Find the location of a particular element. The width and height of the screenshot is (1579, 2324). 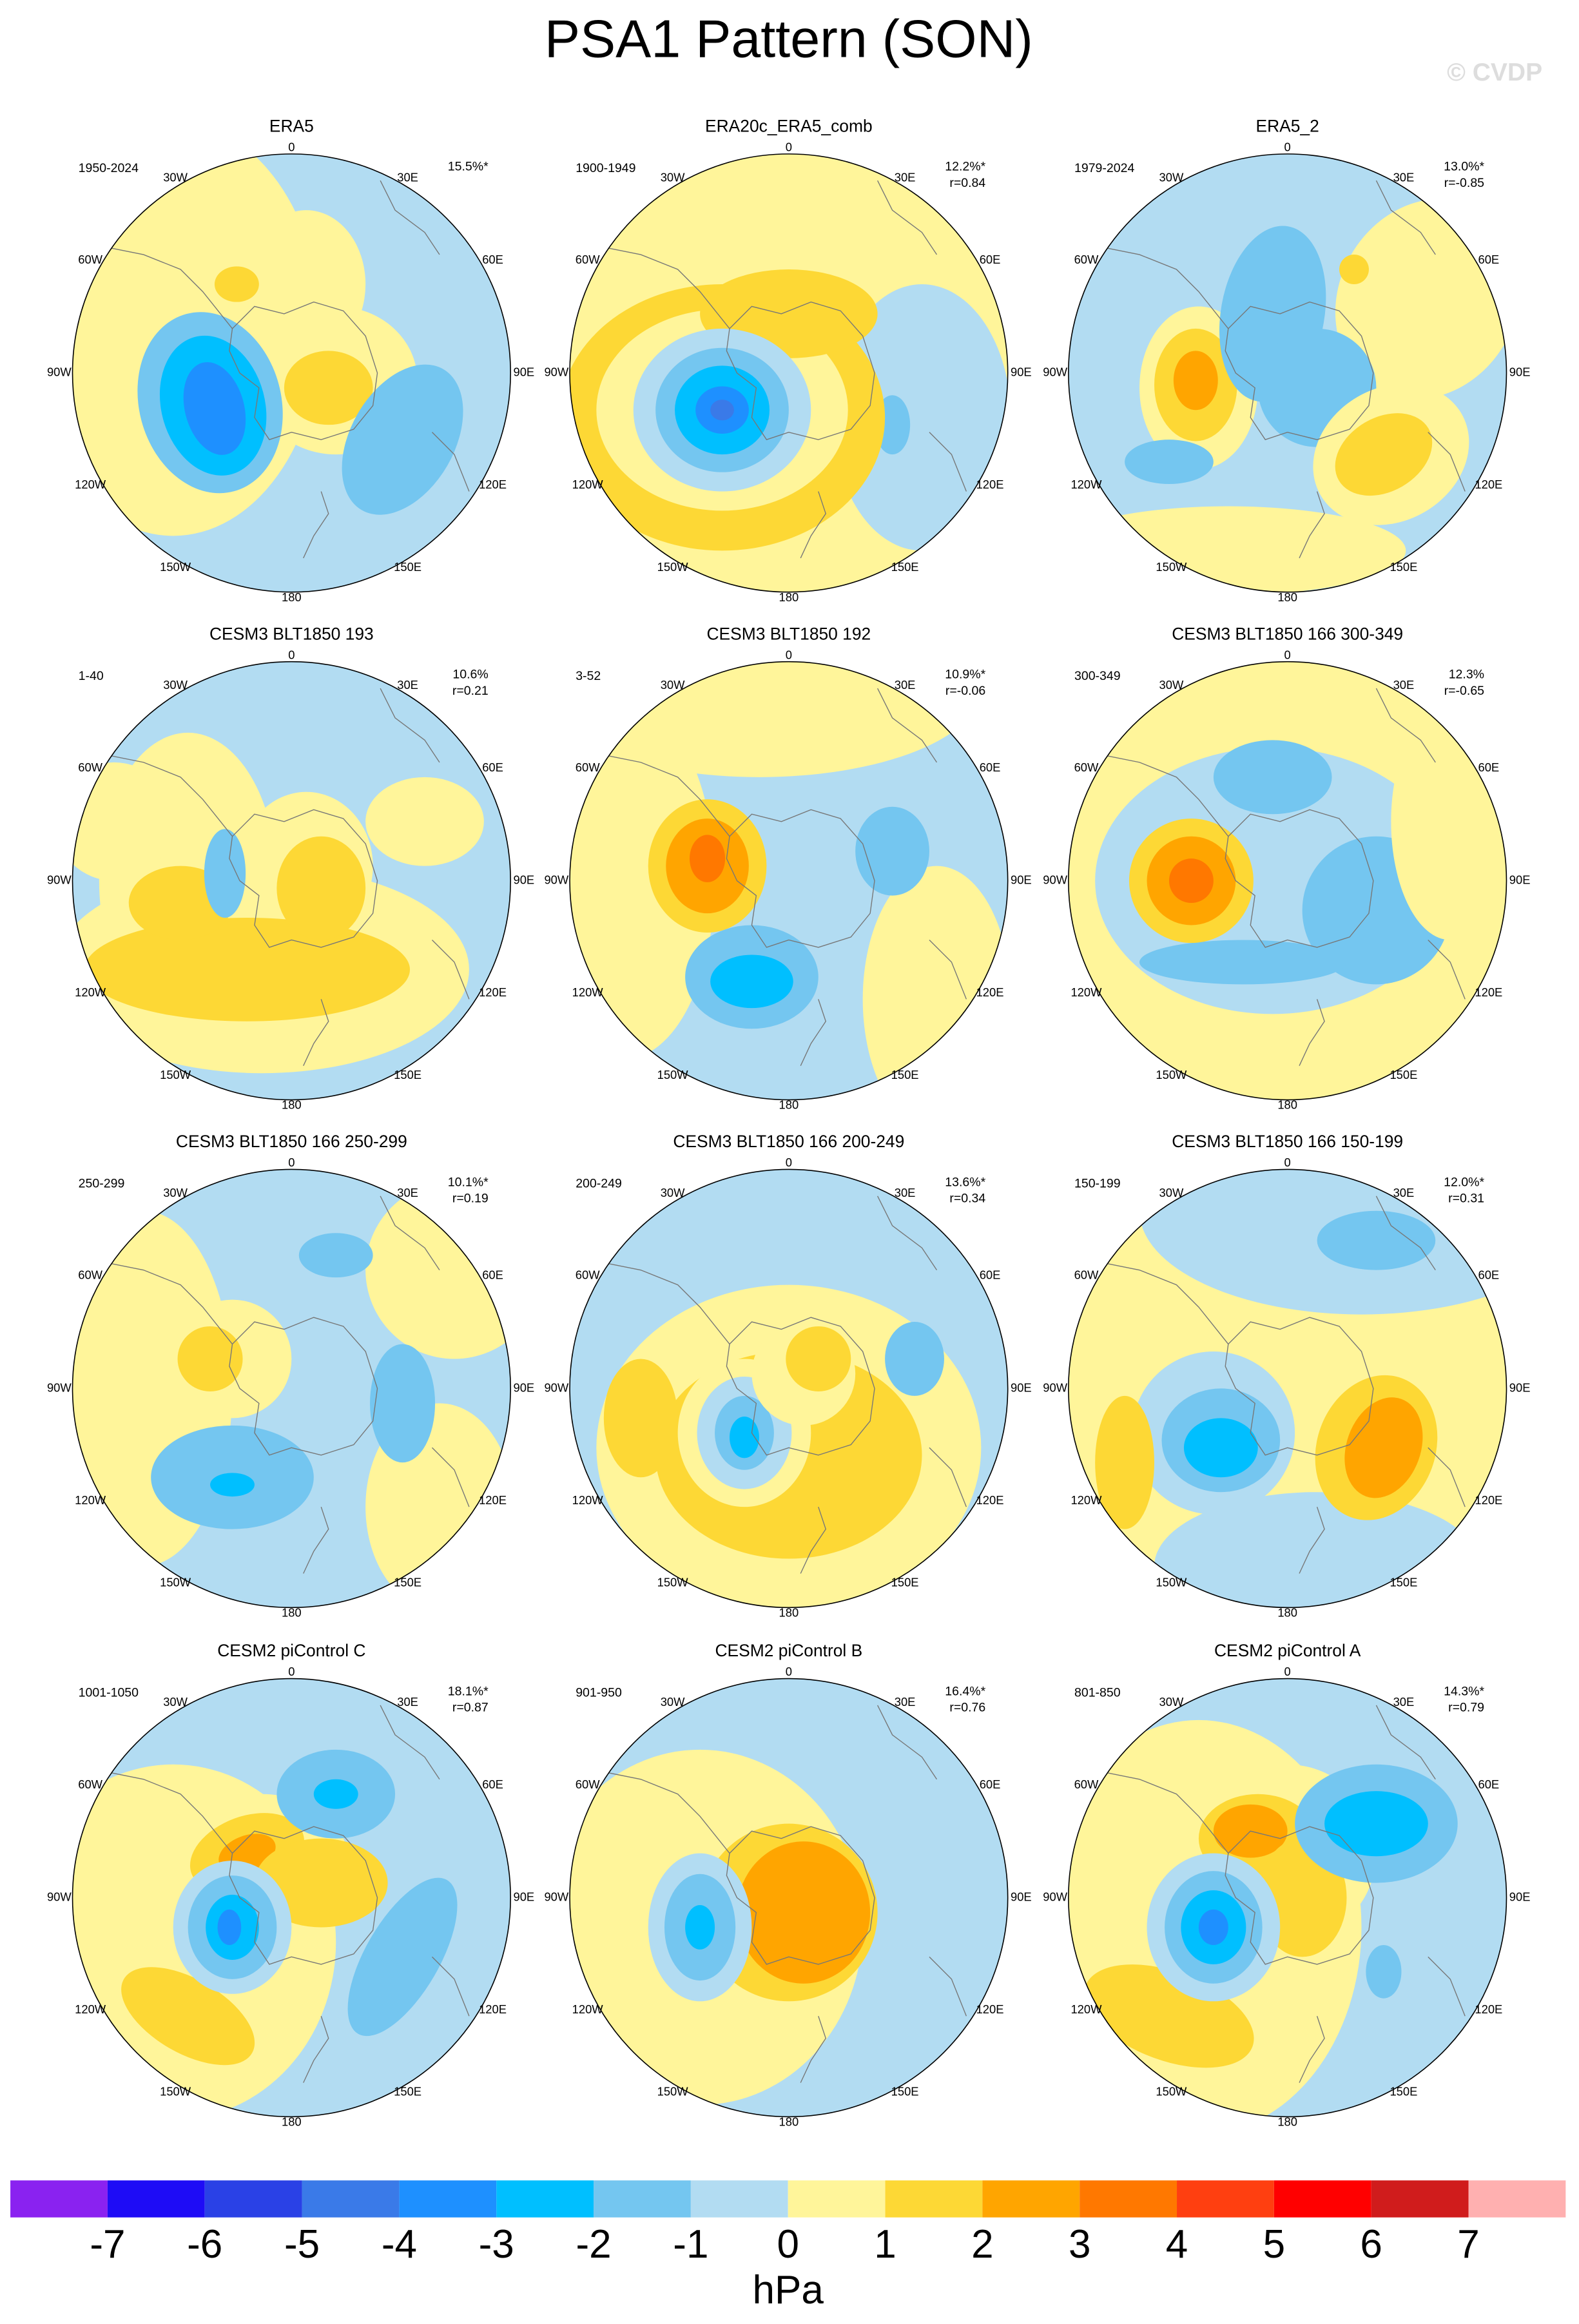

colorbar-label: 3 is located at coordinates (1079, 2244).